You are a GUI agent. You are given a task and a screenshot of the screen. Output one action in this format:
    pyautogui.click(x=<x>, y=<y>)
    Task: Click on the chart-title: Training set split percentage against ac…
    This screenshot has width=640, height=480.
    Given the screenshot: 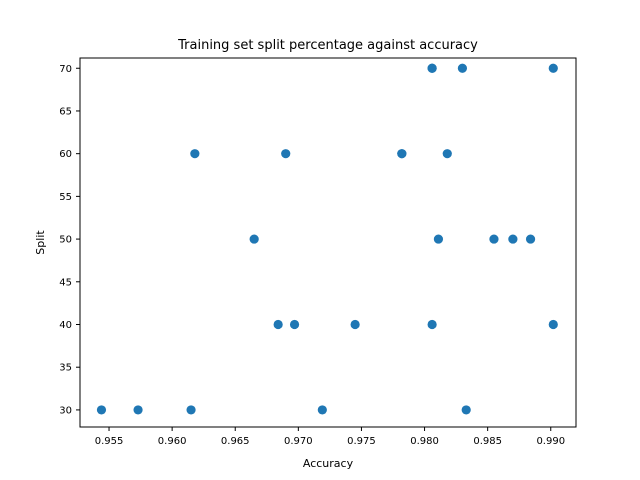 What is the action you would take?
    pyautogui.click(x=327, y=45)
    